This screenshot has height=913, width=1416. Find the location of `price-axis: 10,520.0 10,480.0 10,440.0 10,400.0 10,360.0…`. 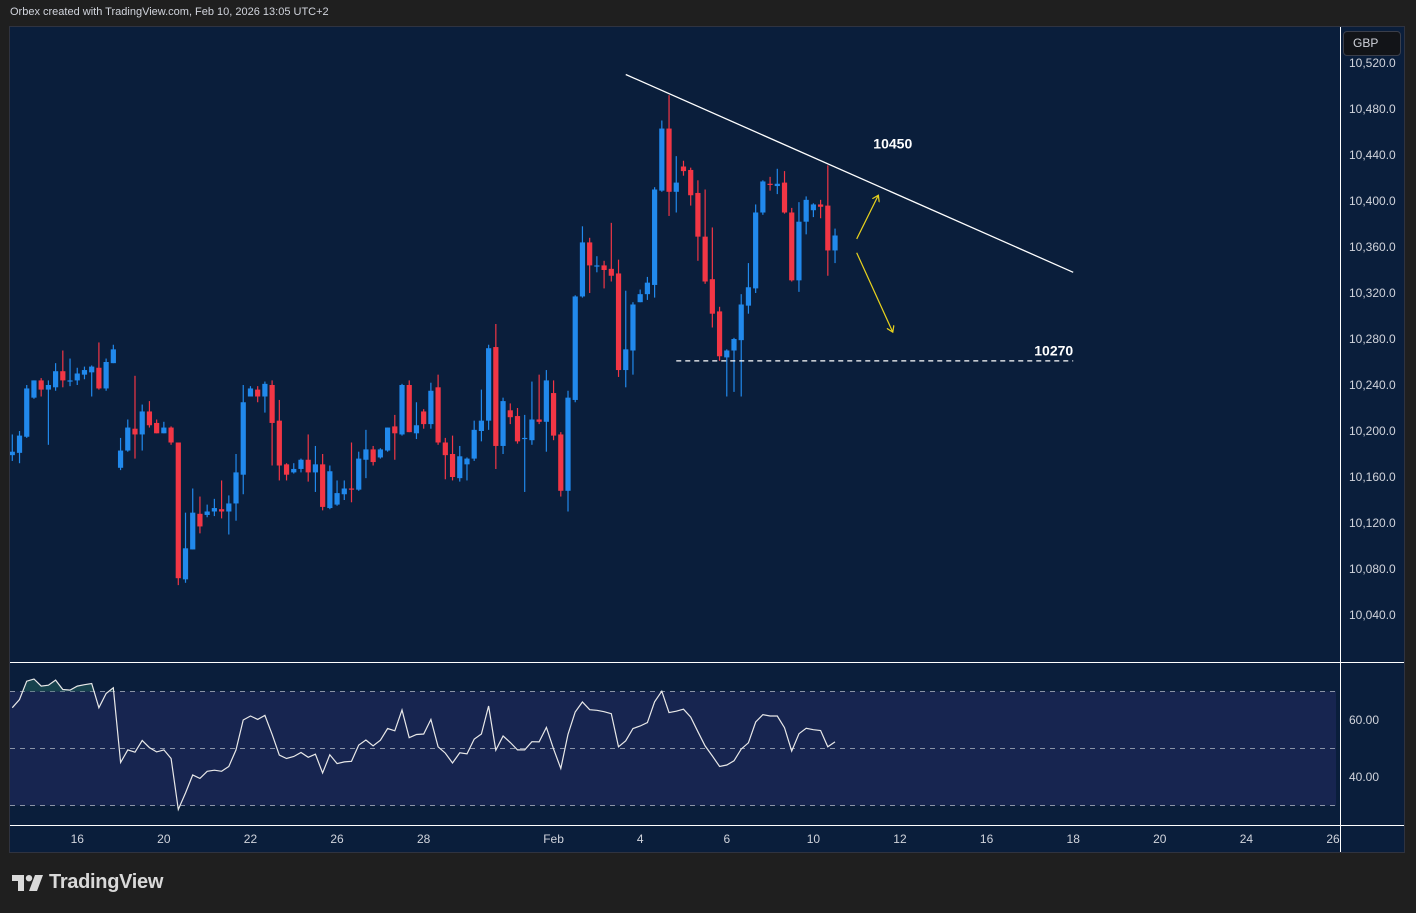

price-axis: 10,520.0 10,480.0 10,440.0 10,400.0 10,360.0… is located at coordinates (1372, 339).